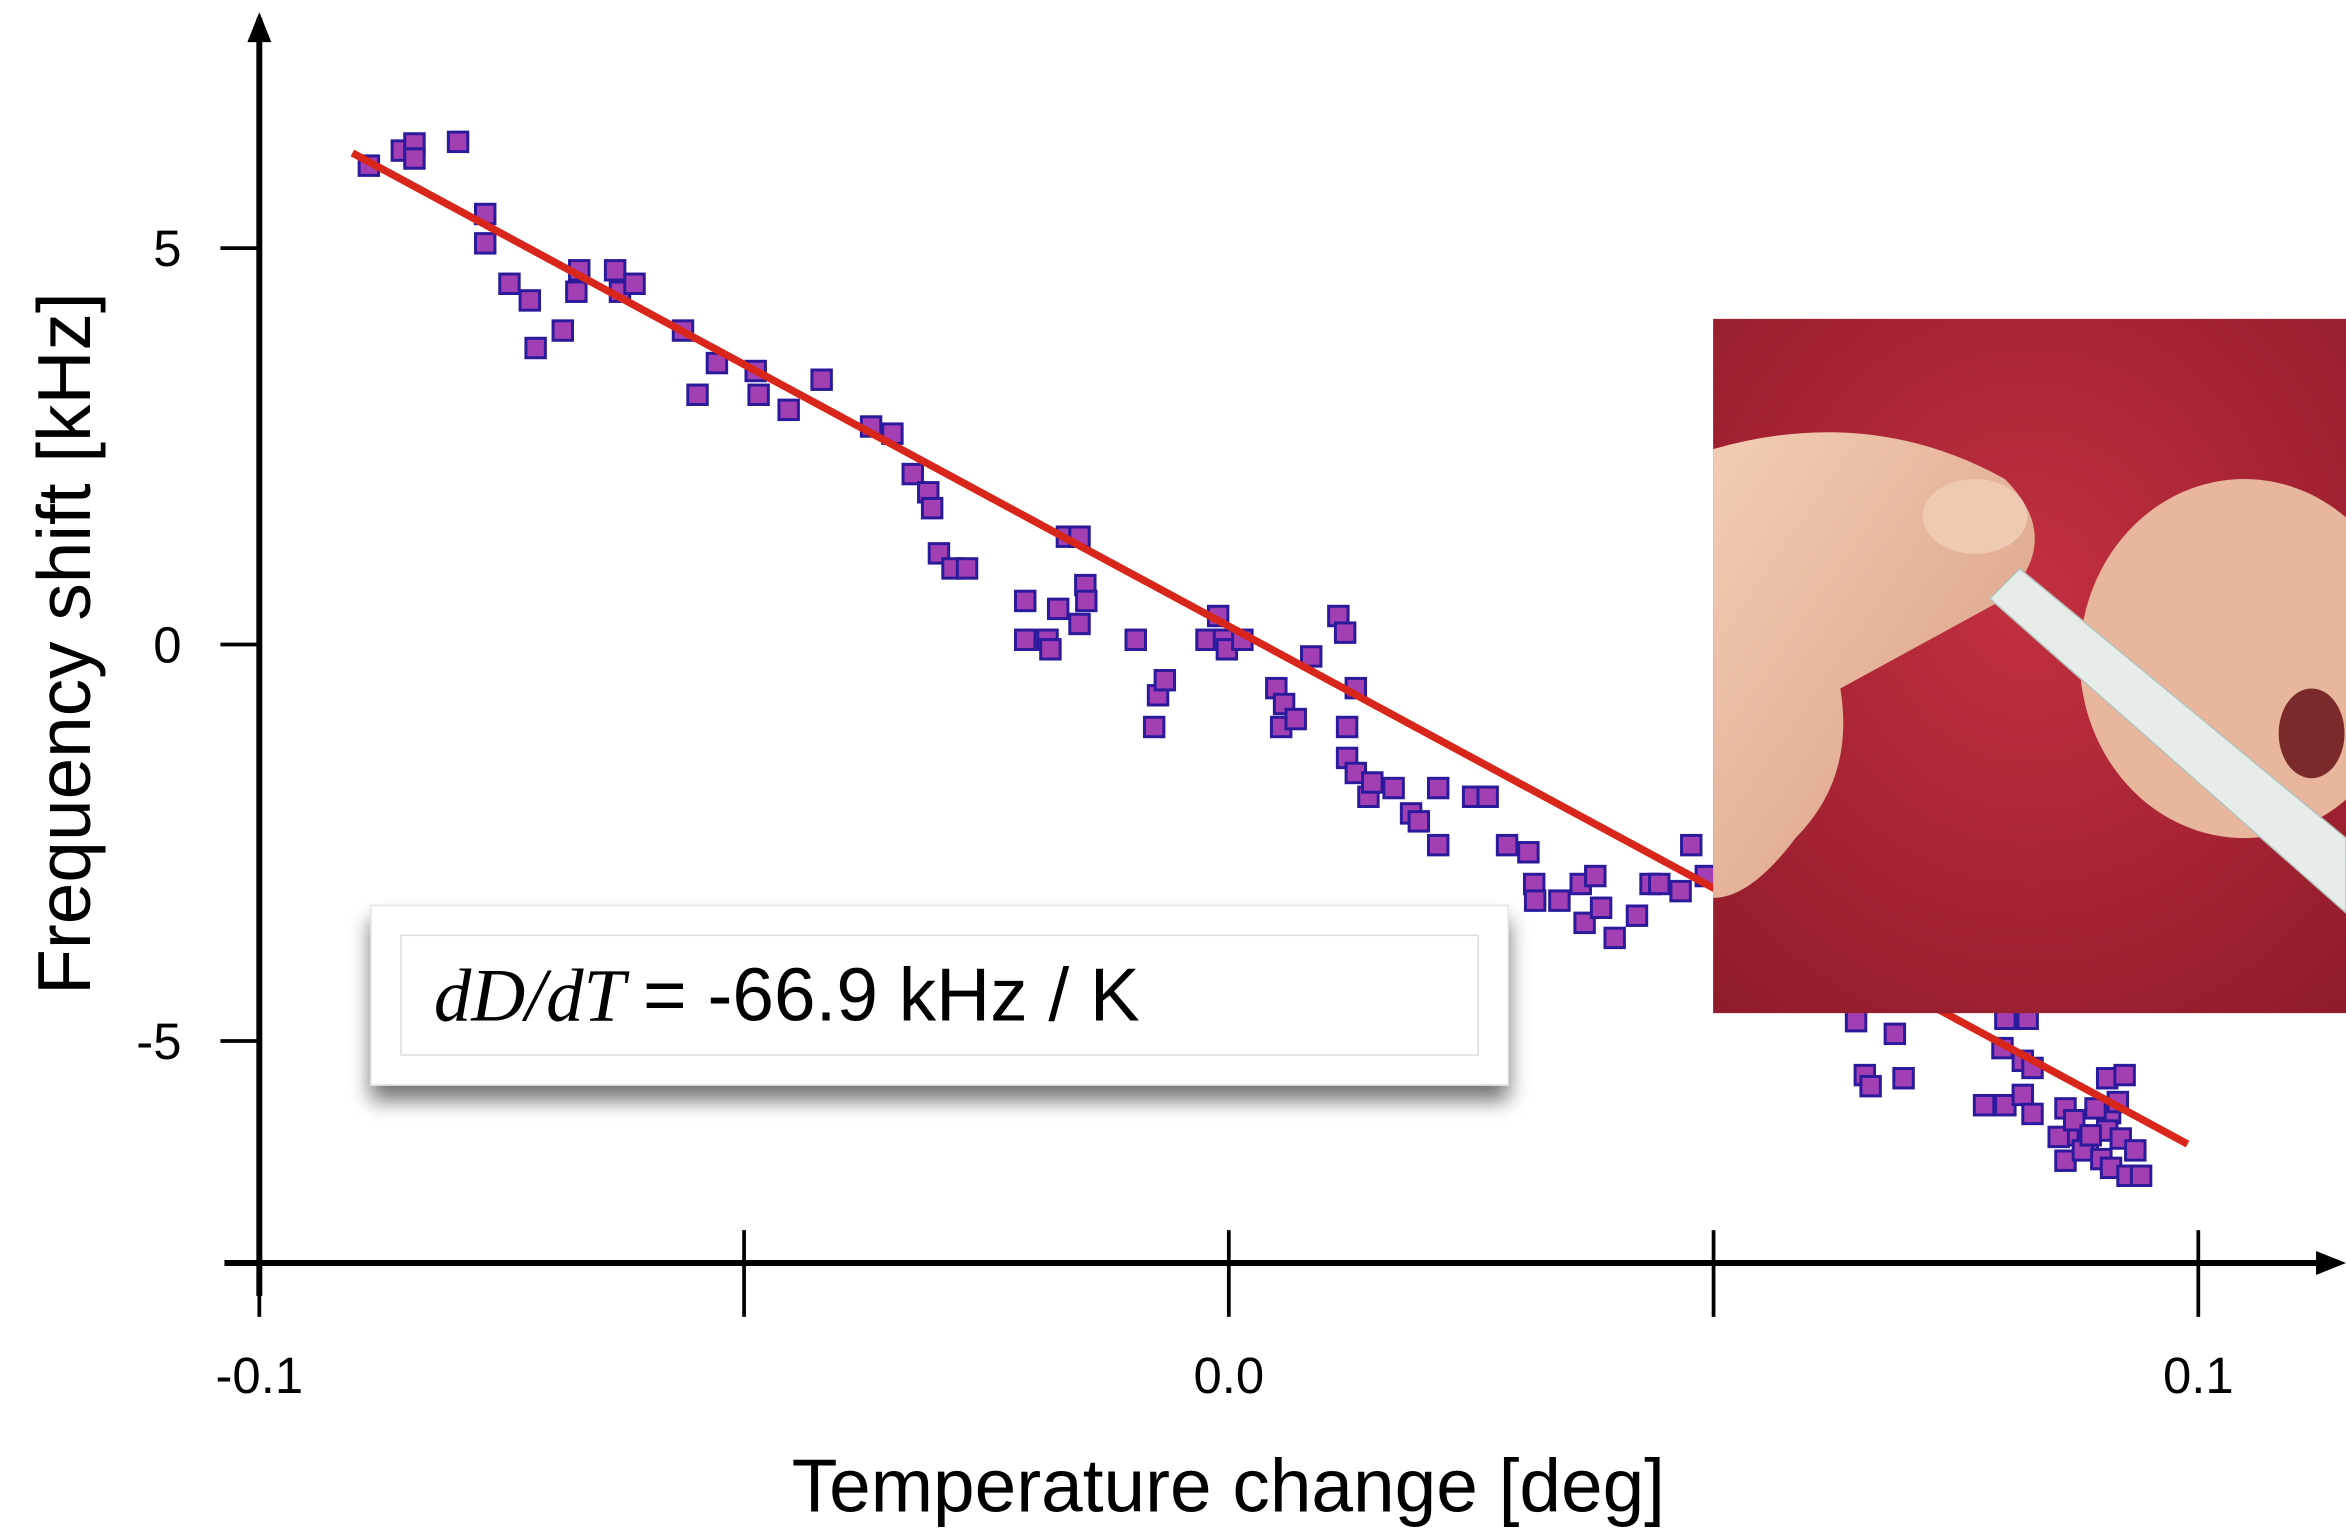  What do you see at coordinates (2212, 659) in the screenshot?
I see `photo-face` at bounding box center [2212, 659].